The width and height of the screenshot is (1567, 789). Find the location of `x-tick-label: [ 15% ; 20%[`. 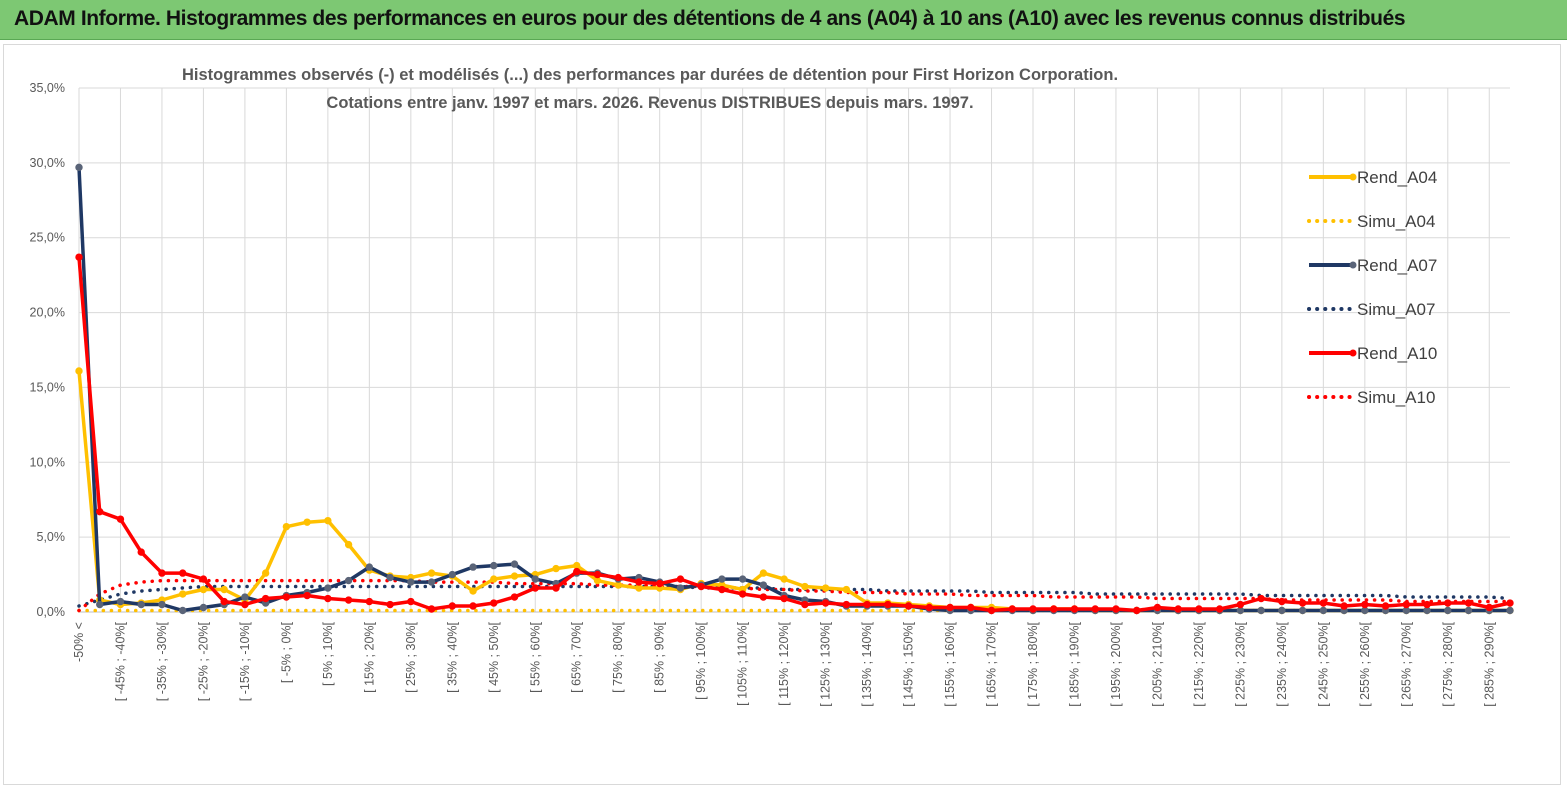

x-tick-label: [ 15% ; 20%[ is located at coordinates (369, 656).